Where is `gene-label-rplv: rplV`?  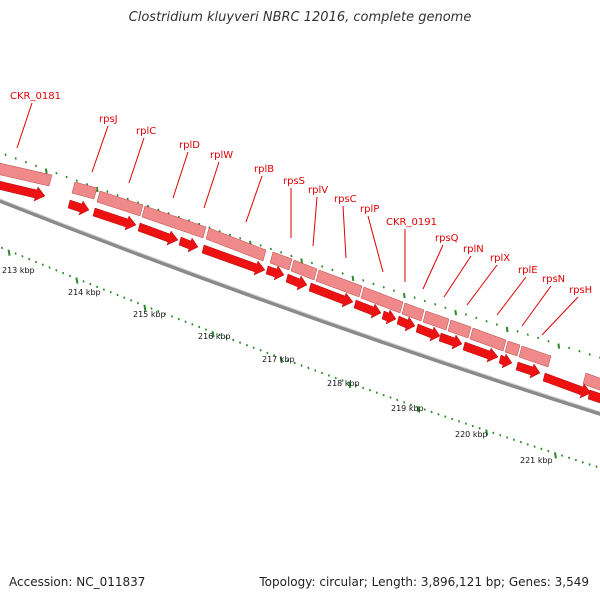 gene-label-rplv: rplV is located at coordinates (318, 190).